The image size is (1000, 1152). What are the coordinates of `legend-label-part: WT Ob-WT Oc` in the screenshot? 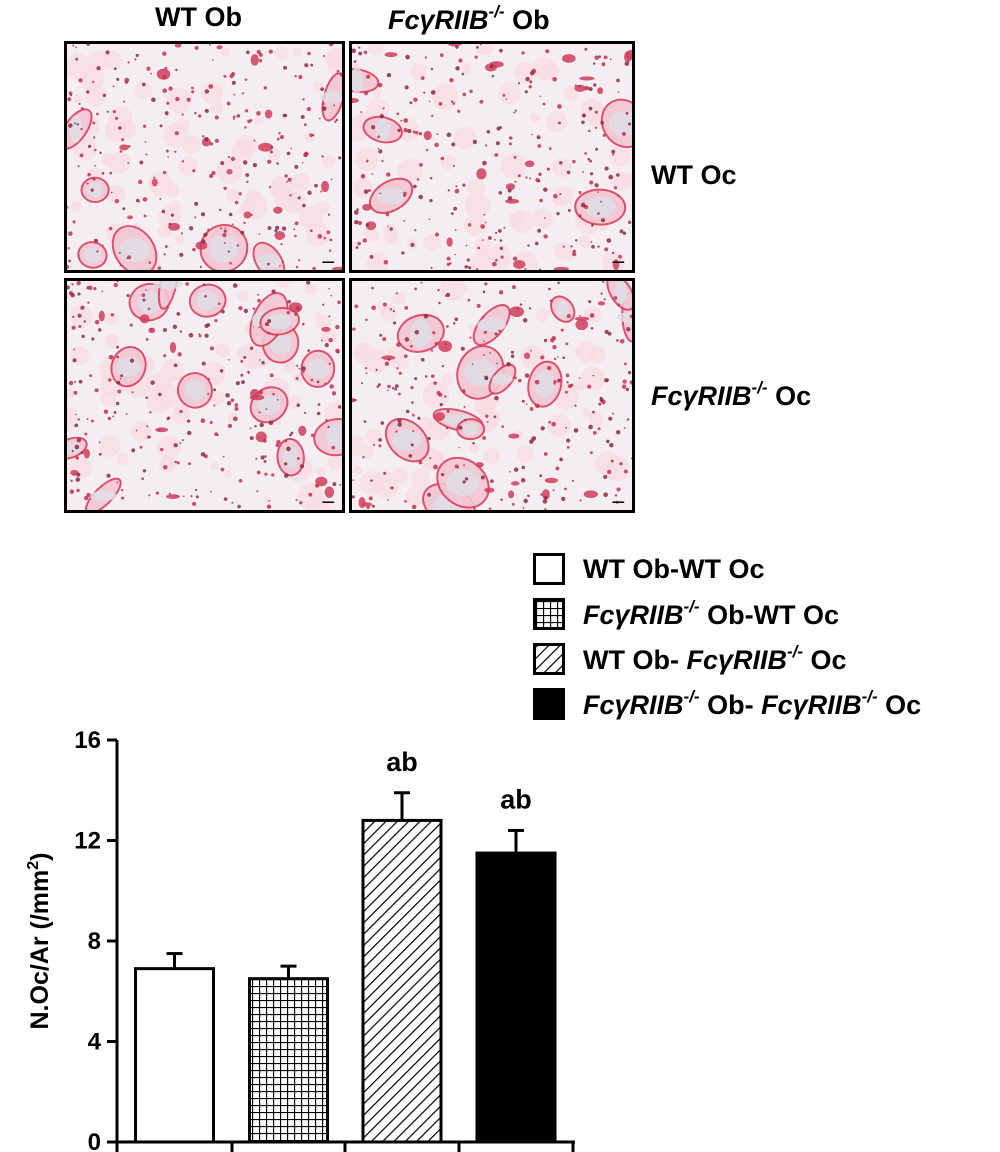 It's located at (674, 568).